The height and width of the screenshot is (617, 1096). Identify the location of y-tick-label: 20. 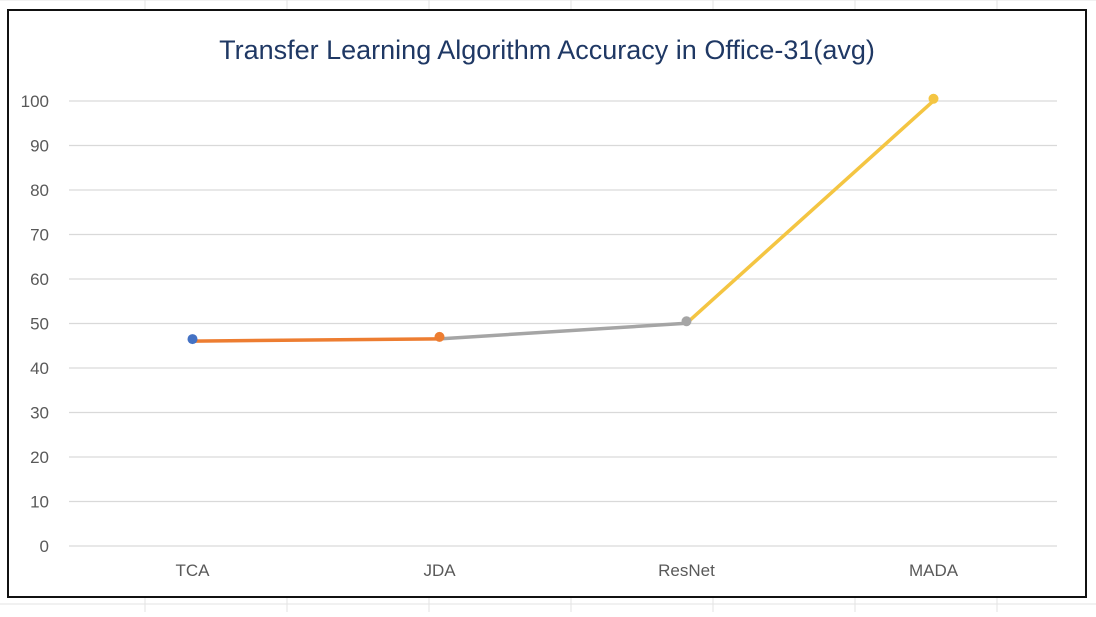
(39, 457).